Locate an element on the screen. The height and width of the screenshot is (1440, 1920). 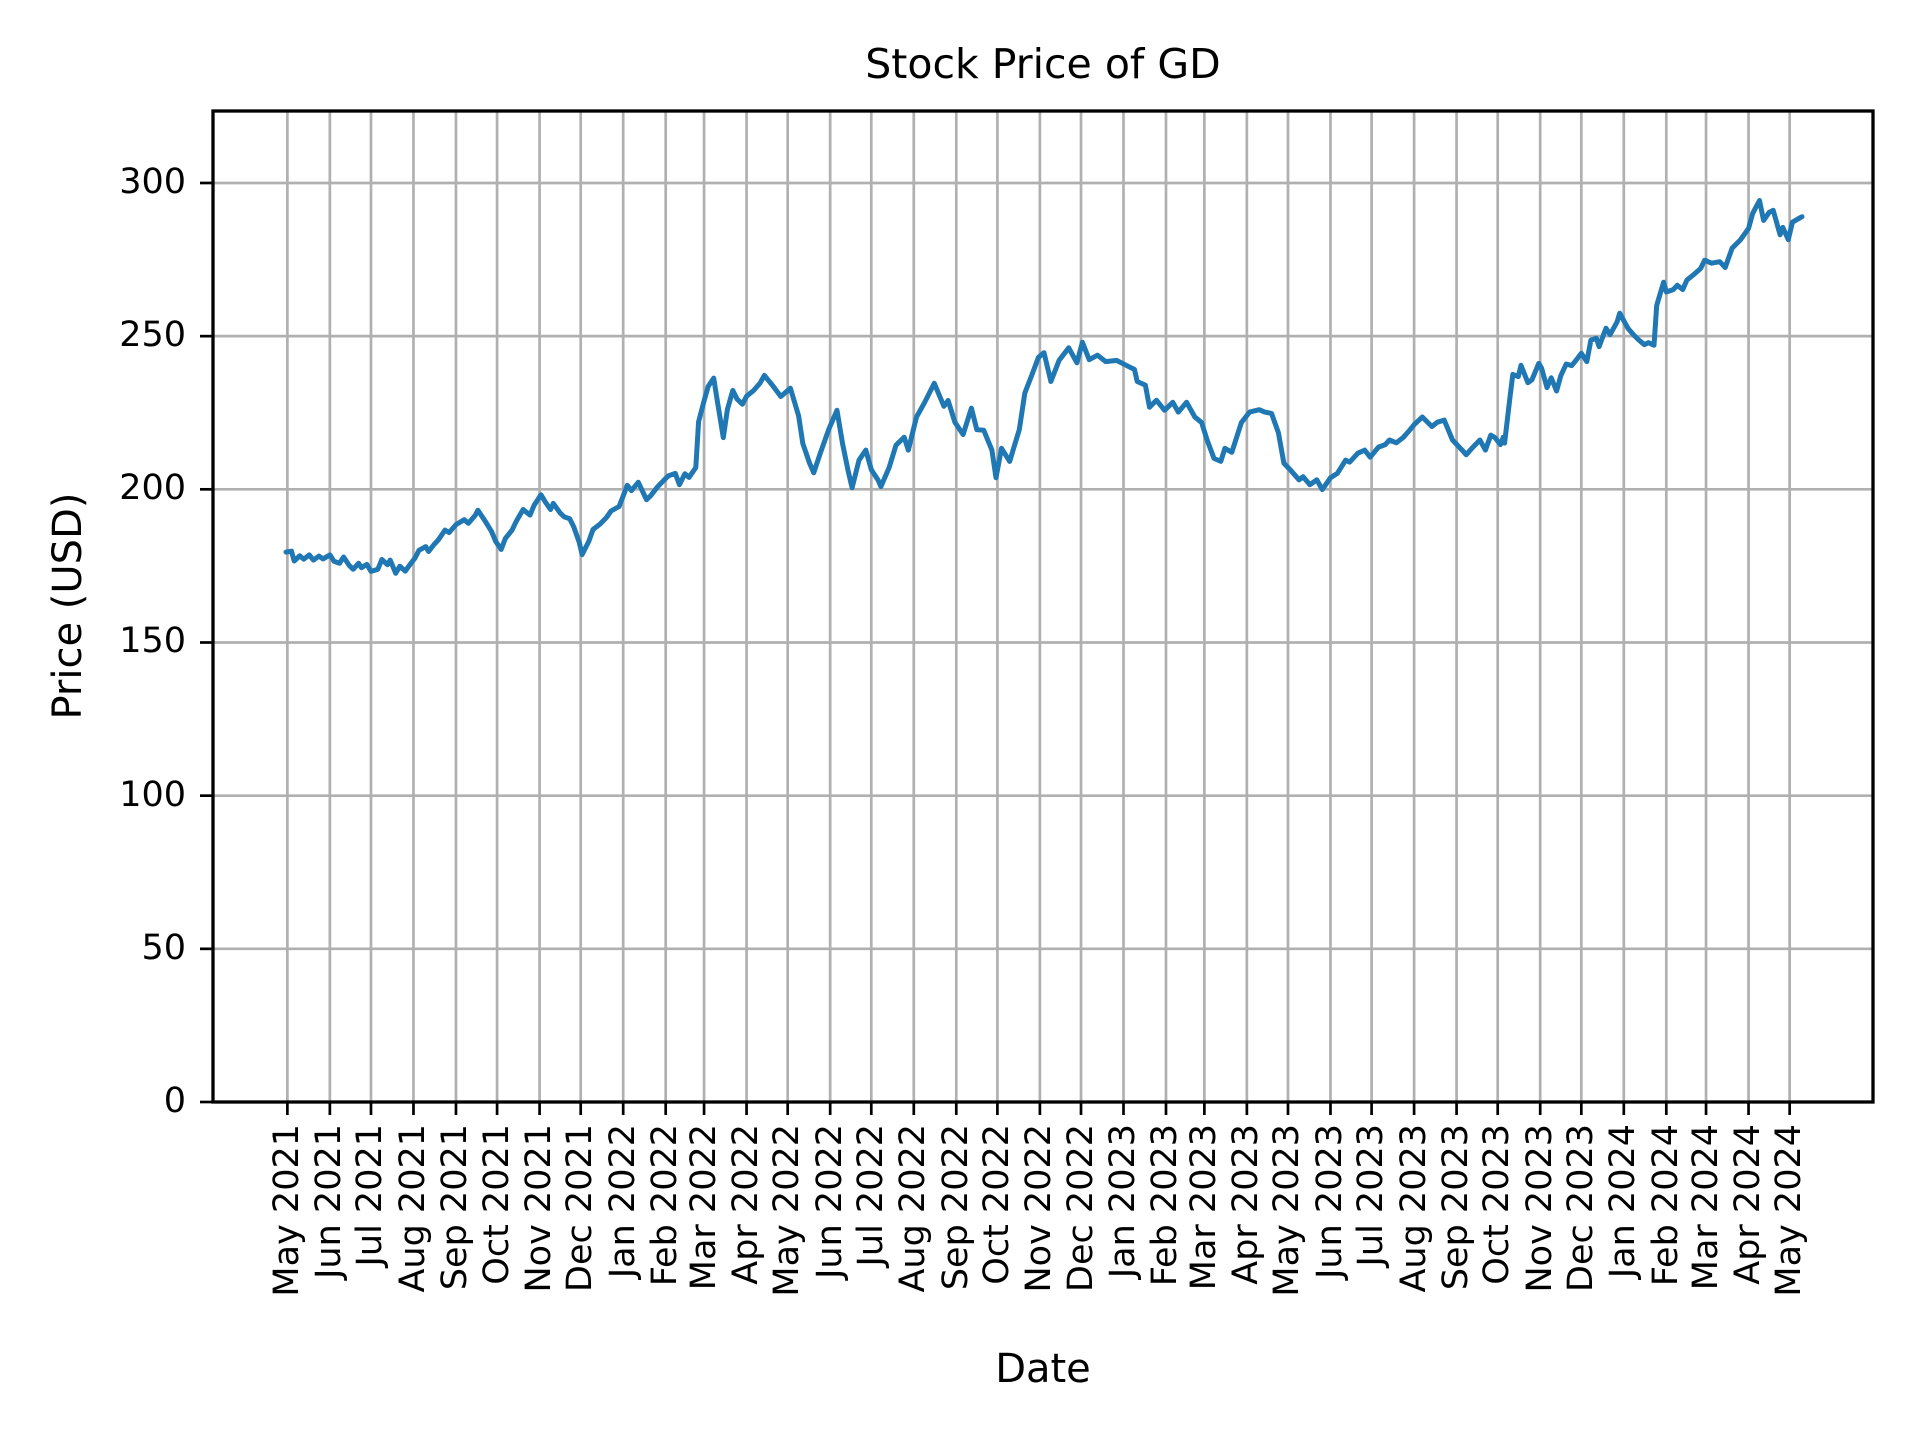
x-tick-label: Mar 2023 is located at coordinates (1203, 1207).